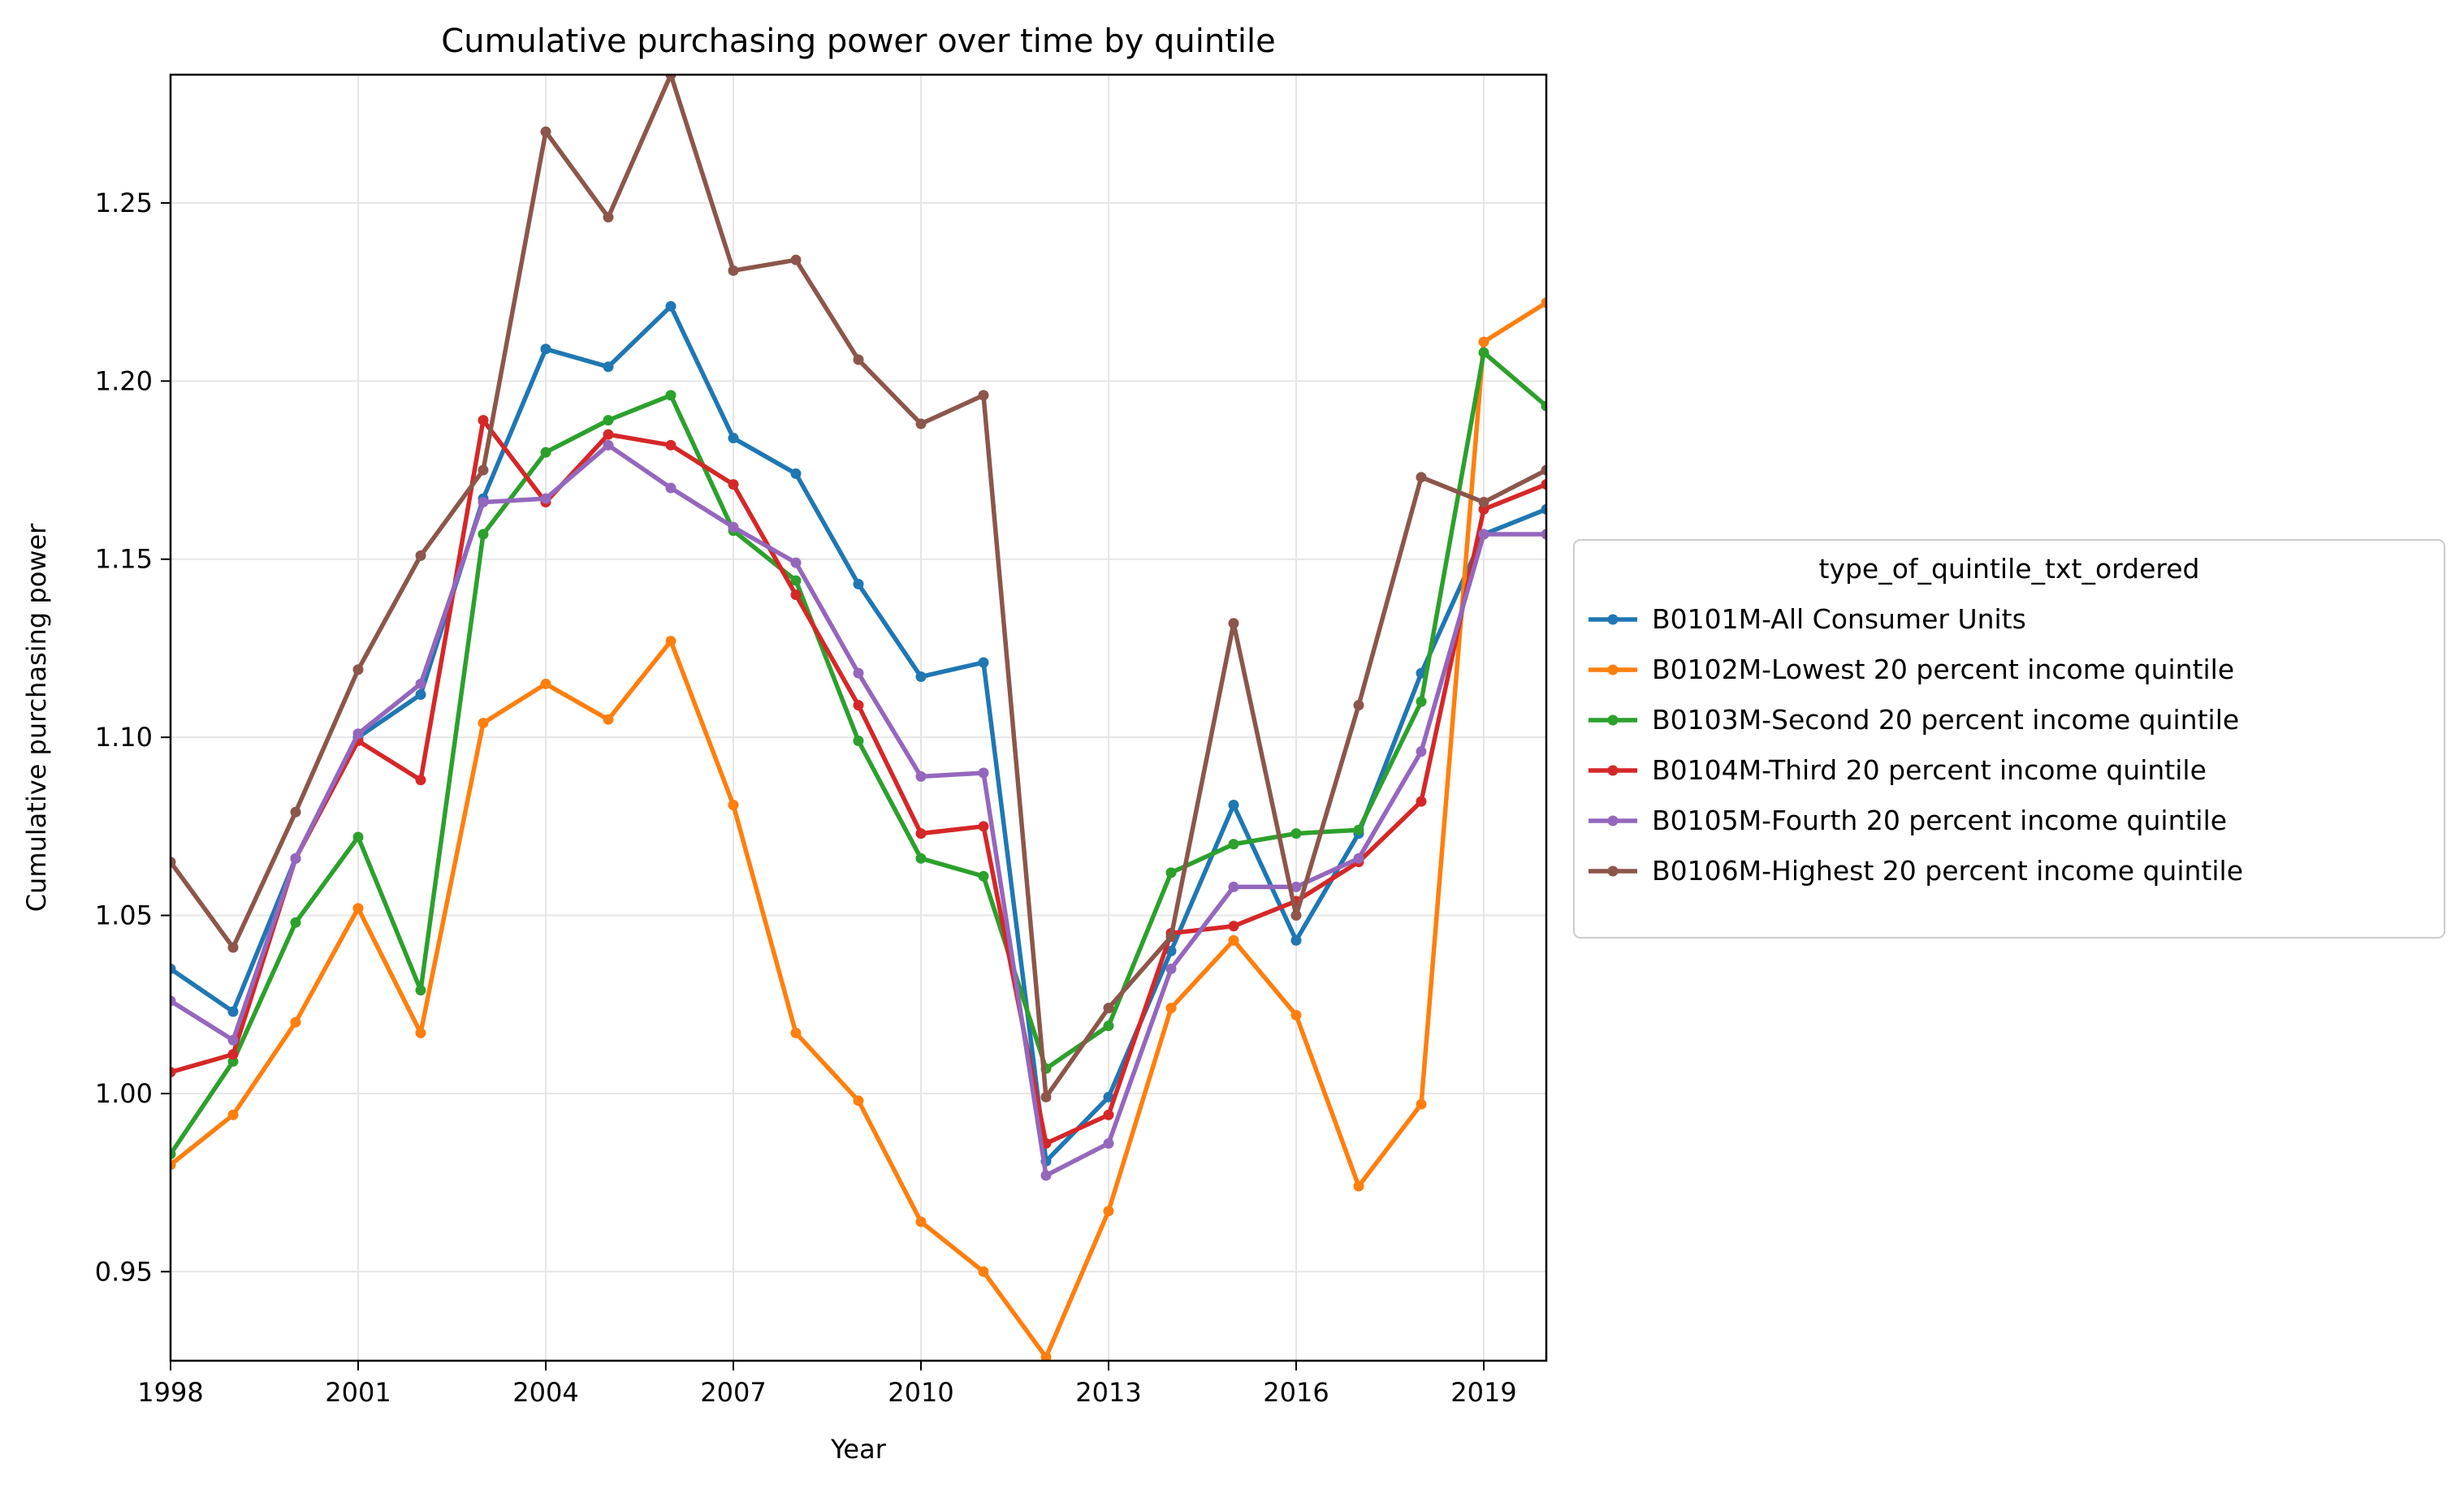 This screenshot has width=2464, height=1489. What do you see at coordinates (1943, 669) in the screenshot?
I see `legend-label: B0102M-Lowest 20 percent income quintile` at bounding box center [1943, 669].